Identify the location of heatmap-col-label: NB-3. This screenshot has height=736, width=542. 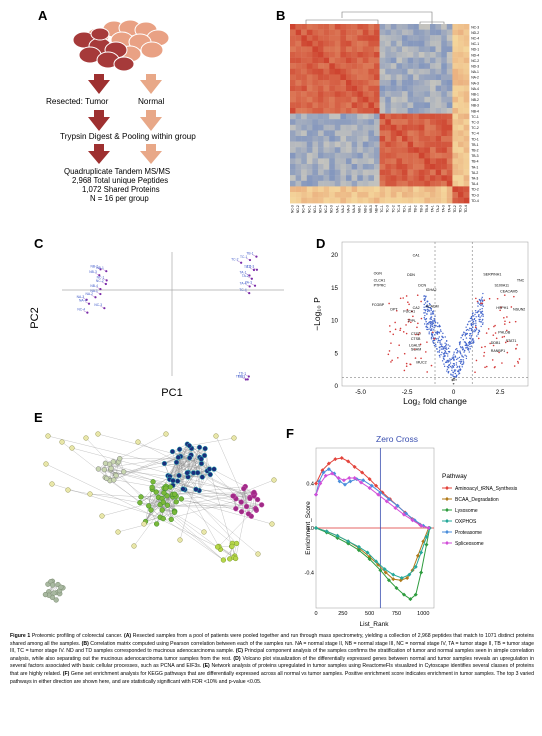
(371, 209).